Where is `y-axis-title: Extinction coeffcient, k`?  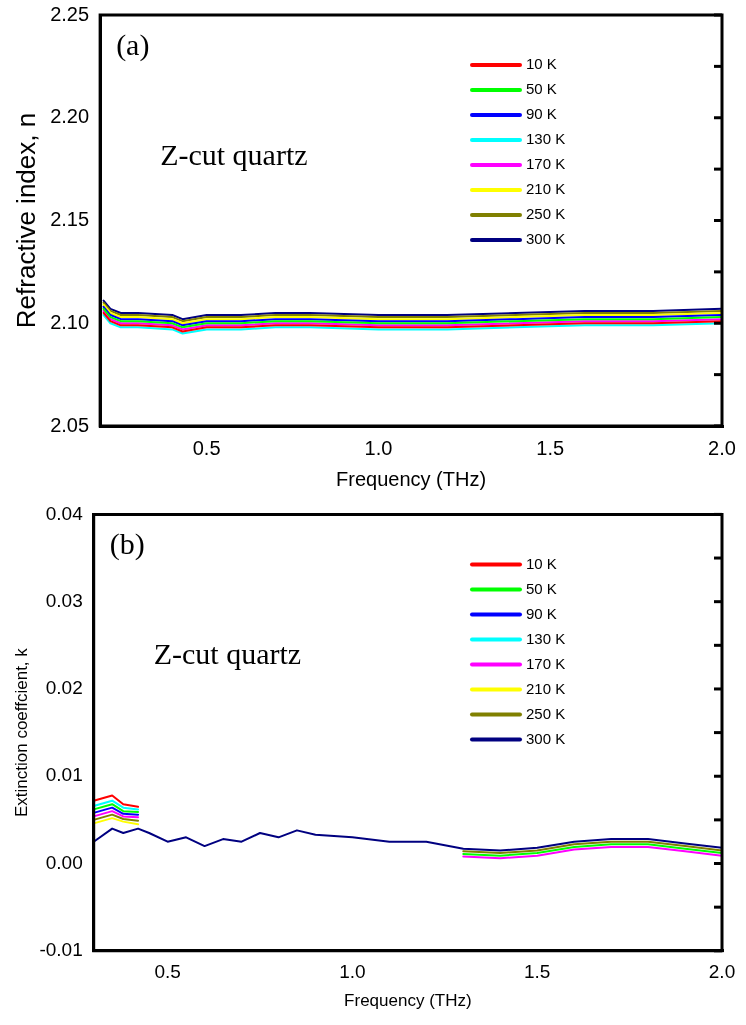 y-axis-title: Extinction coeffcient, k is located at coordinates (21, 732).